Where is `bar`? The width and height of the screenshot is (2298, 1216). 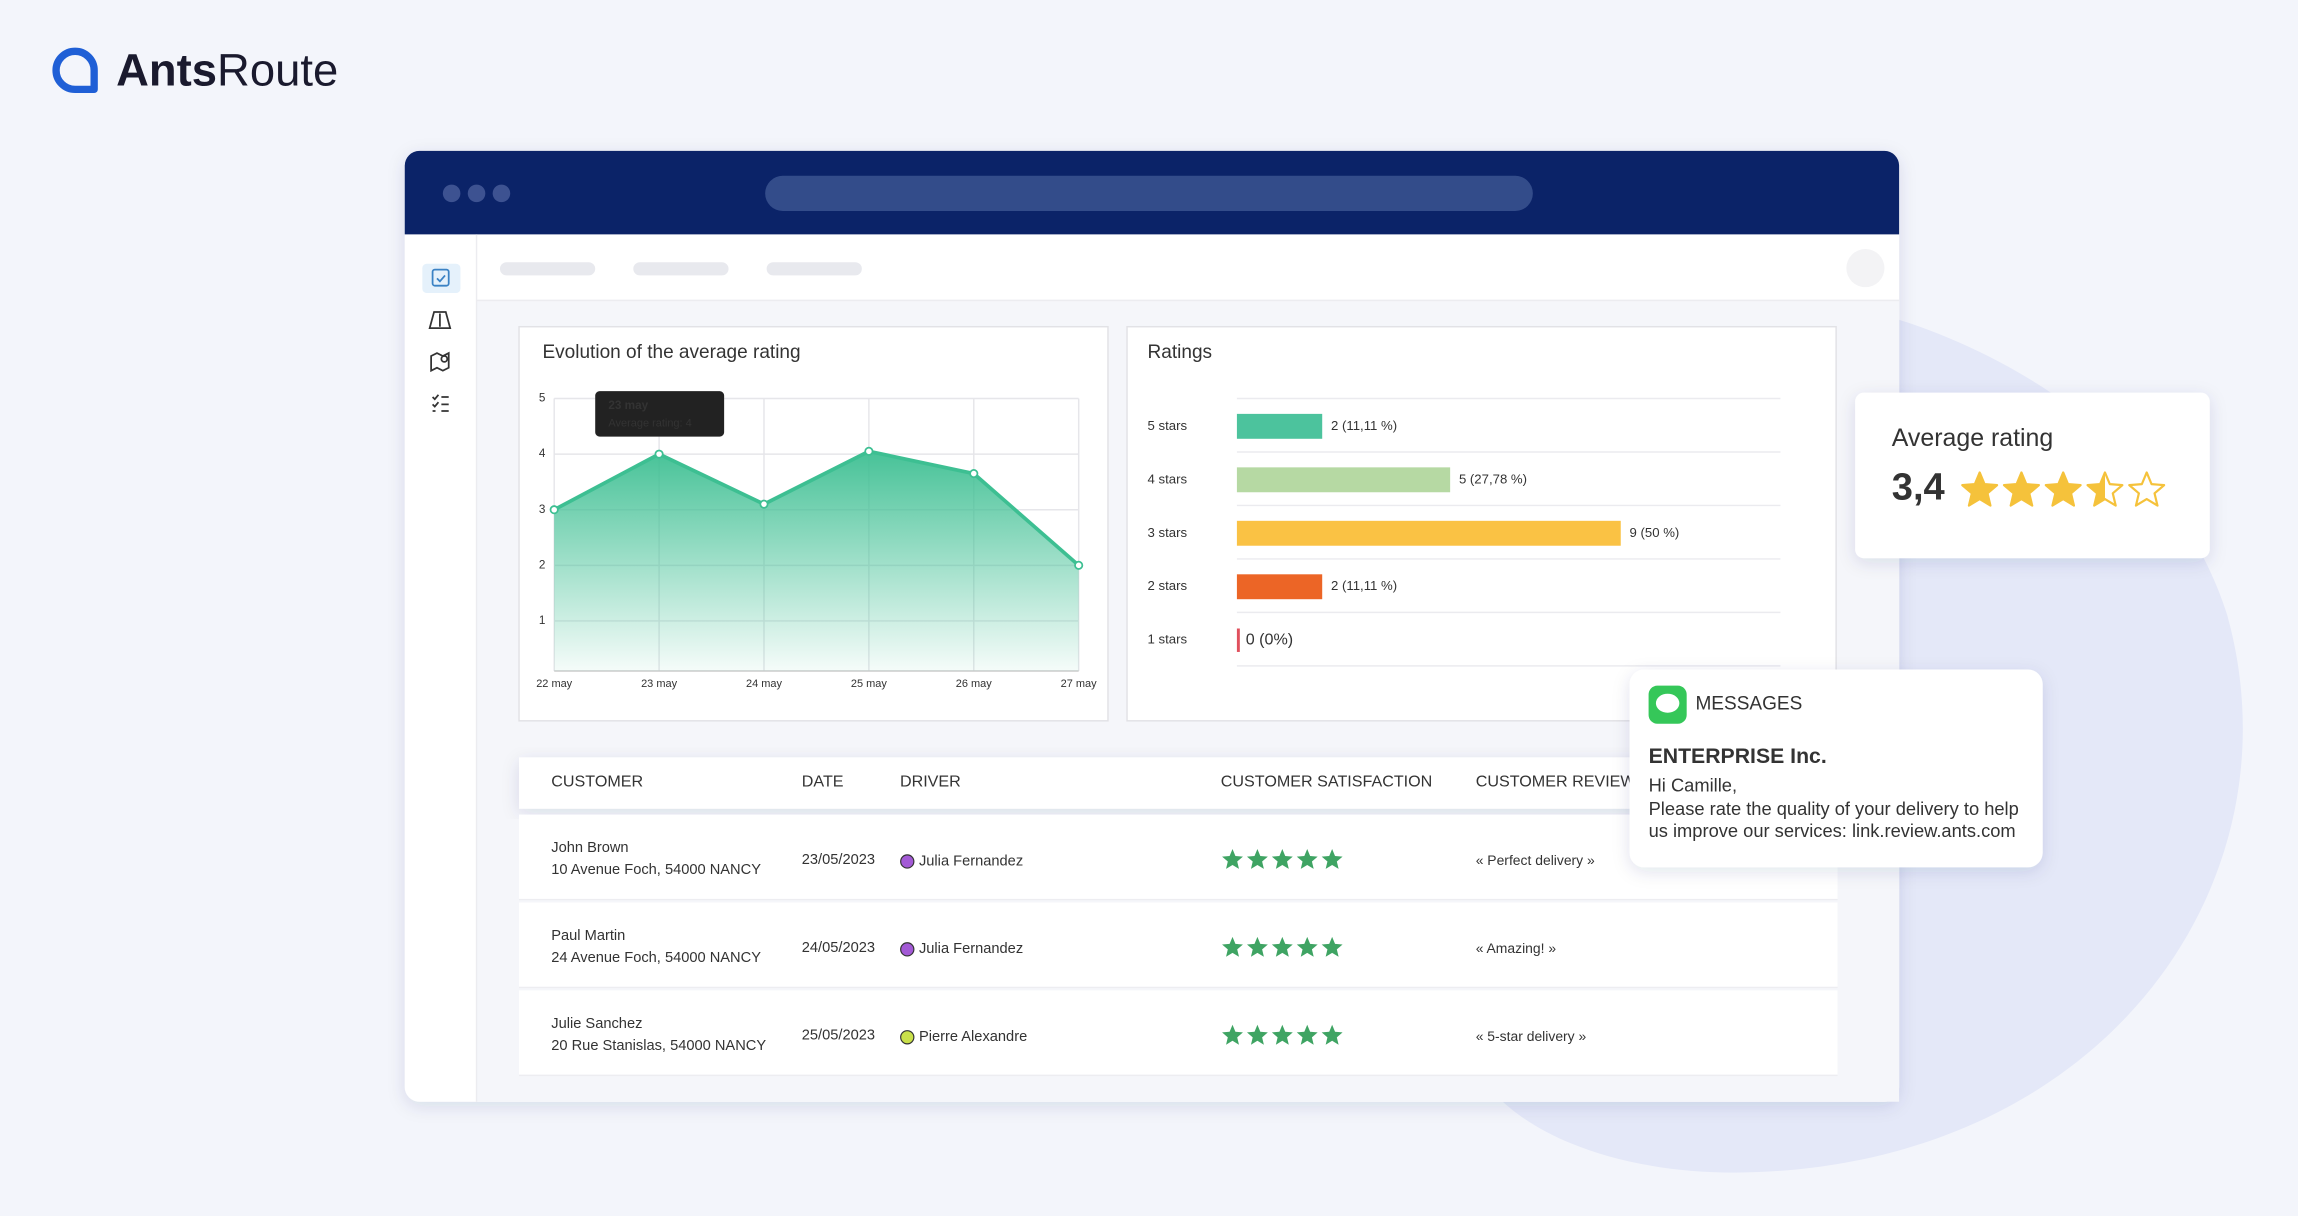
bar is located at coordinates (1279, 426).